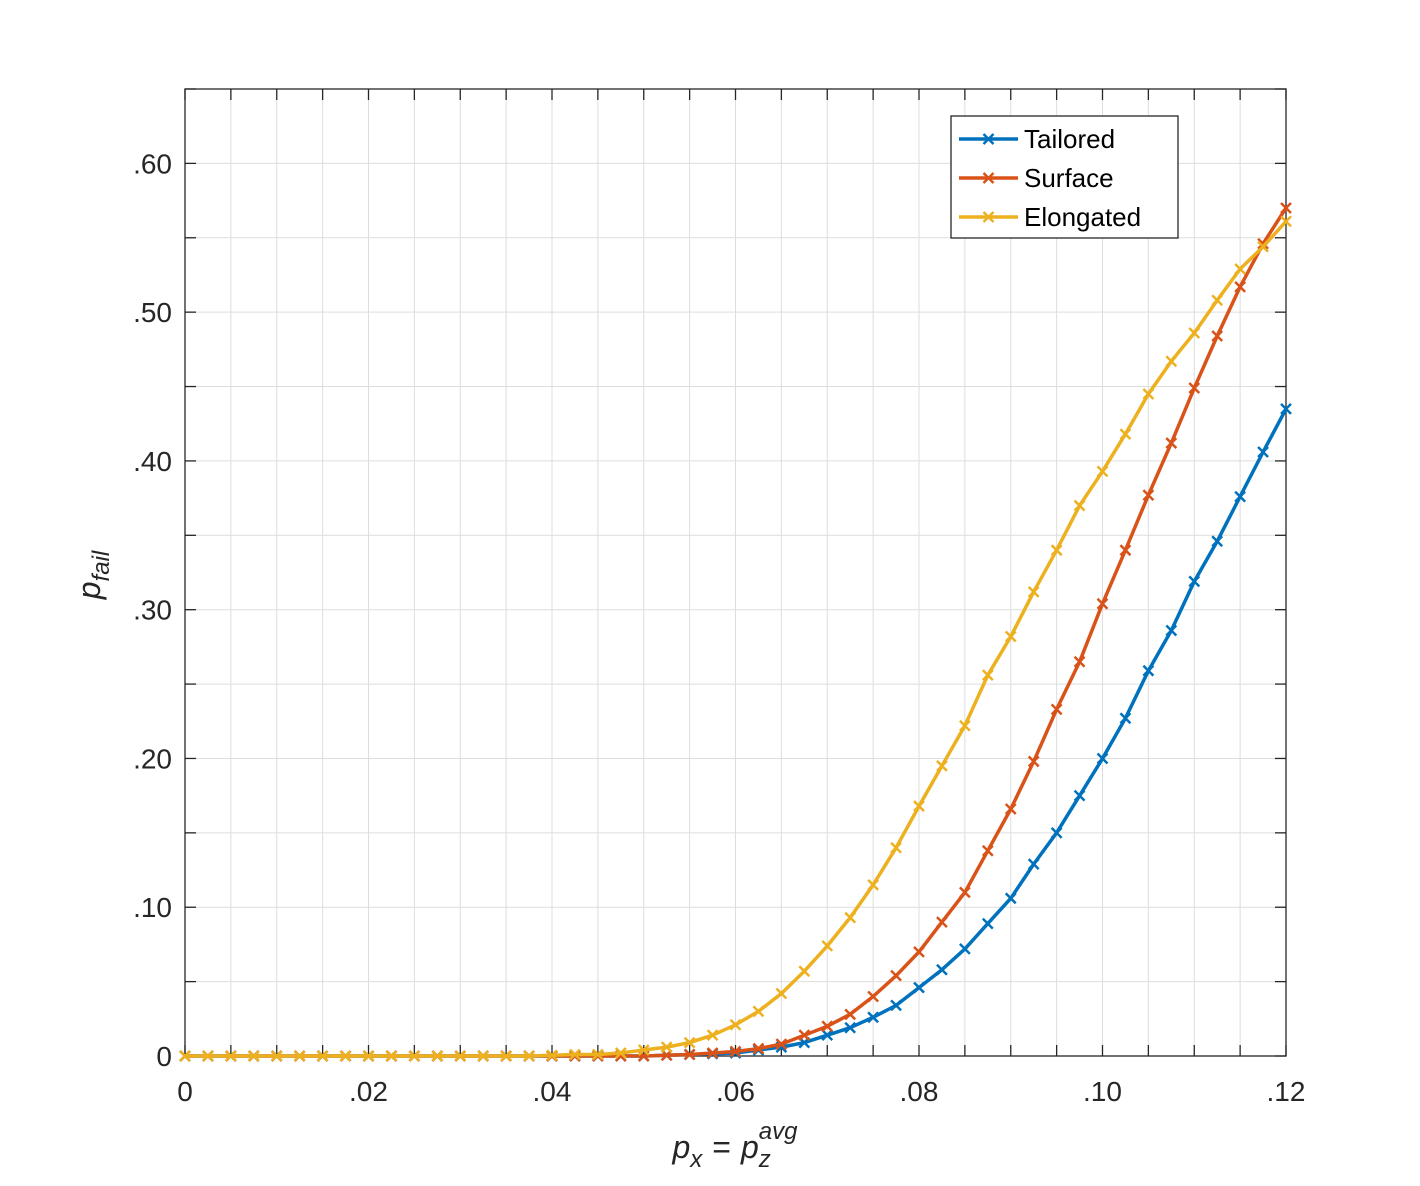 The height and width of the screenshot is (1186, 1420). I want to click on y-tick-label: .40, so click(152, 461).